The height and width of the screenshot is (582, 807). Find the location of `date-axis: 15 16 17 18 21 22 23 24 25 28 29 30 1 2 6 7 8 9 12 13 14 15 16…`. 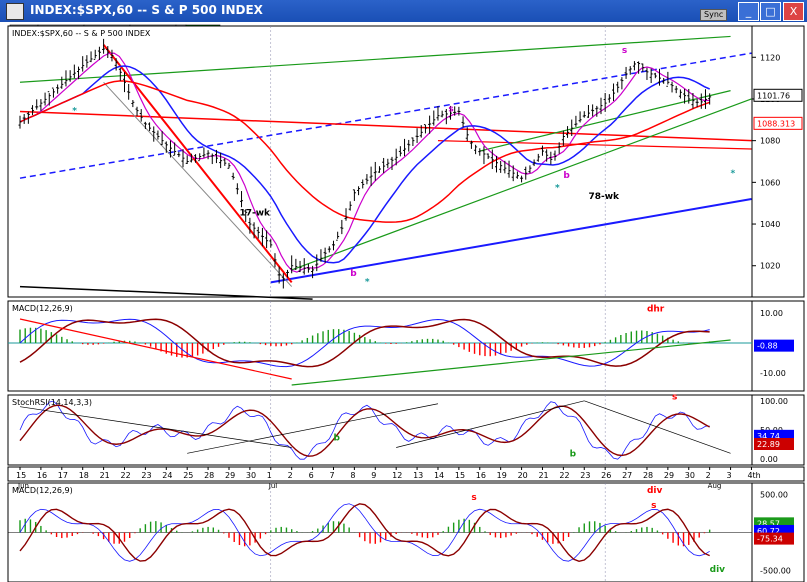

date-axis: 15 16 17 18 21 22 23 24 25 28 29 30 1 2 6 7 8 9 12 13 14 15 16… is located at coordinates (406, 478).